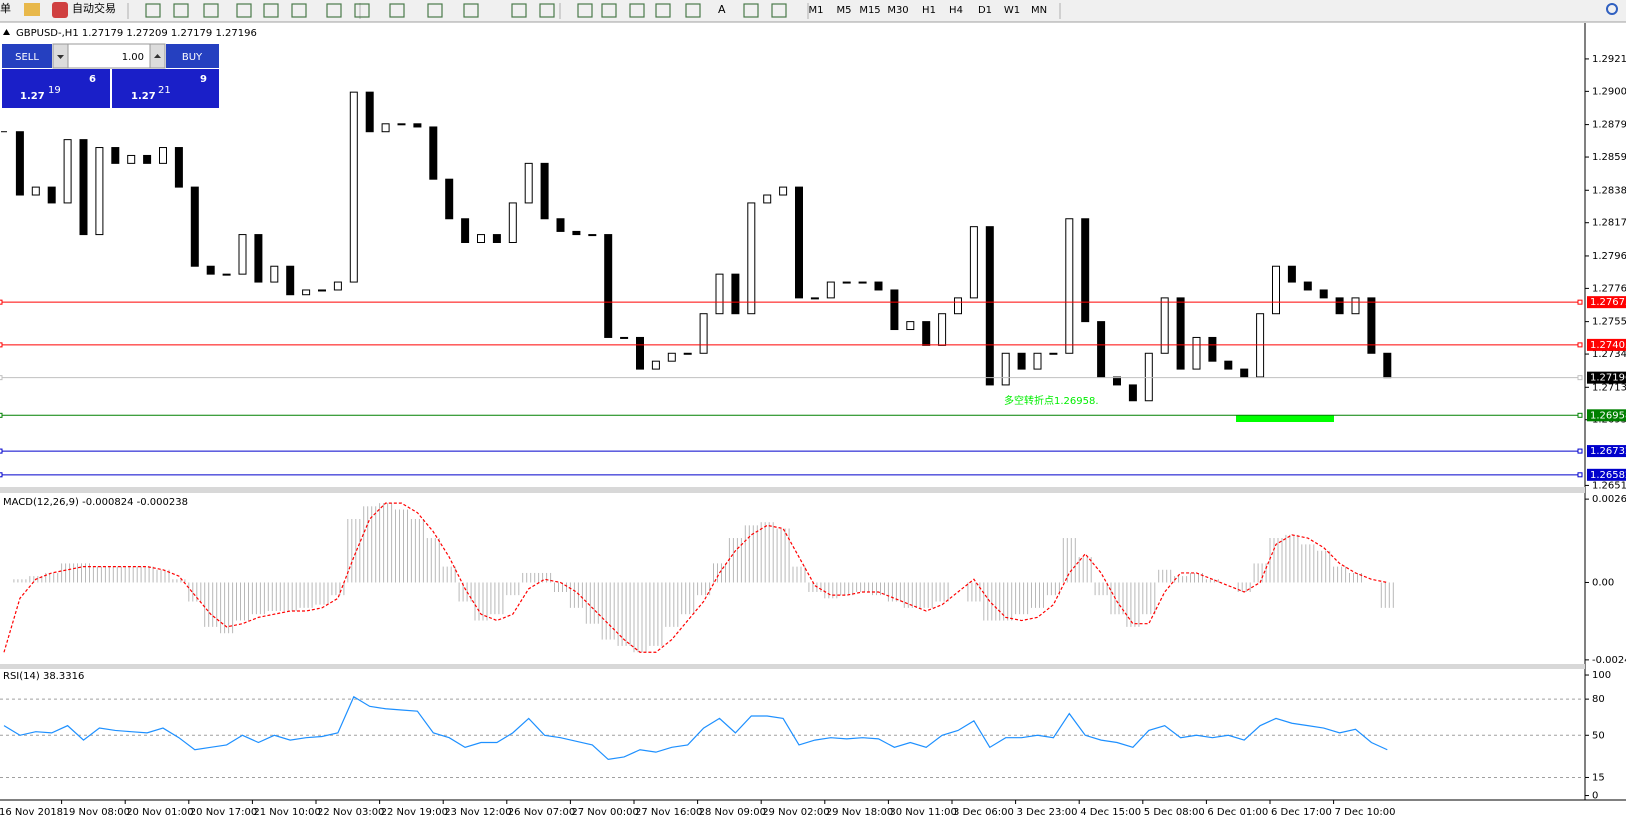 The width and height of the screenshot is (1626, 823). What do you see at coordinates (541, 812) in the screenshot?
I see `x-tick-label: 26 Nov 07:00` at bounding box center [541, 812].